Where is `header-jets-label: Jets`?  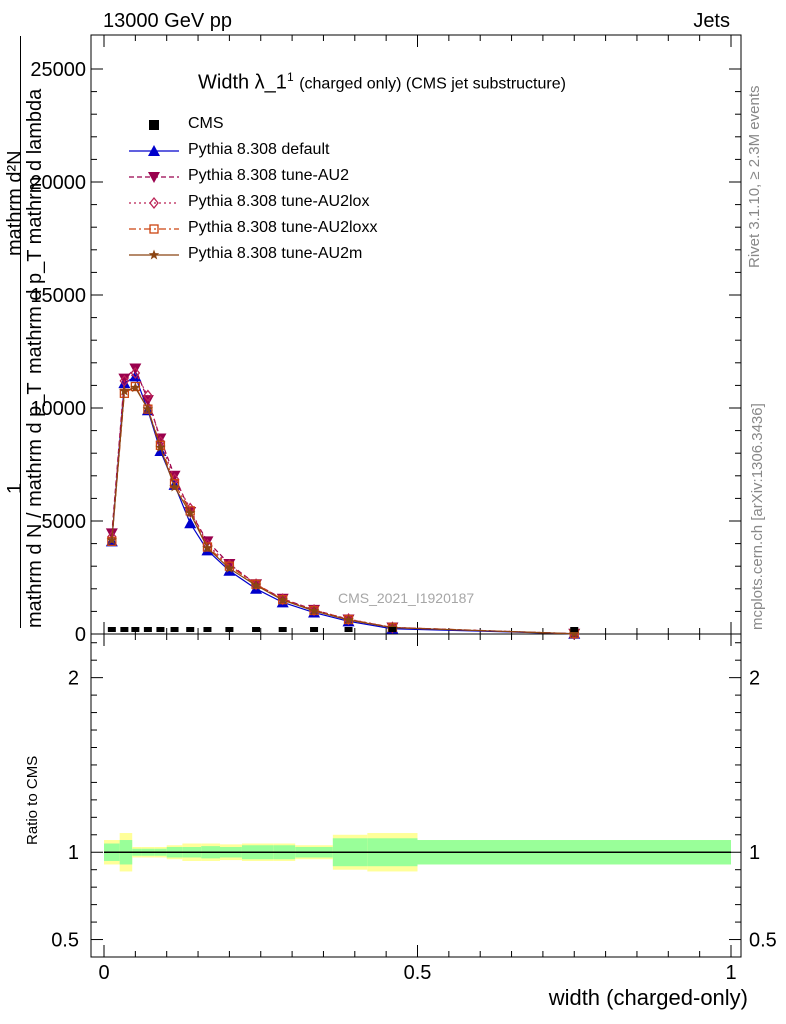 header-jets-label: Jets is located at coordinates (711, 21).